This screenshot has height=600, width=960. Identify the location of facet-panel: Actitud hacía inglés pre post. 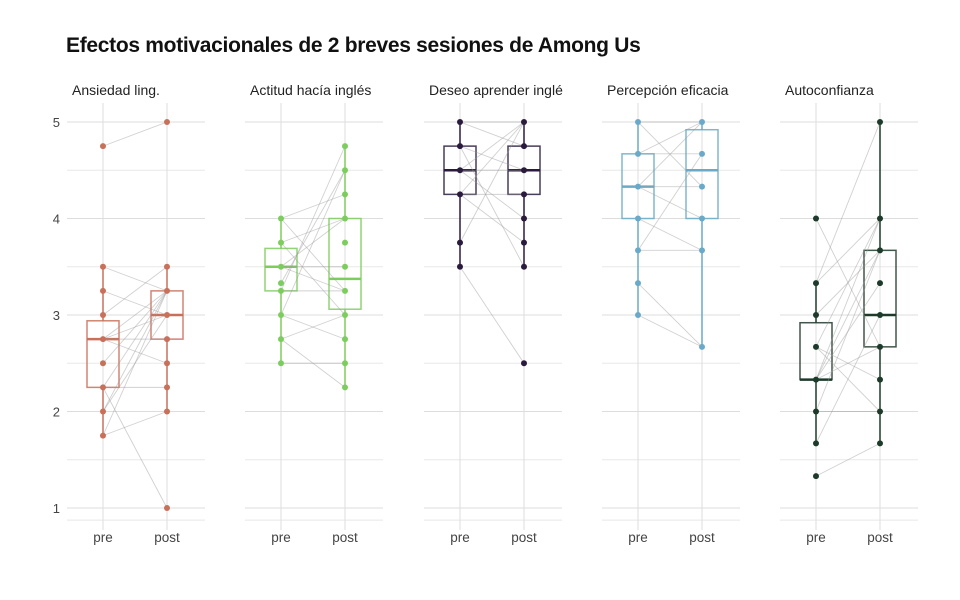
(314, 313).